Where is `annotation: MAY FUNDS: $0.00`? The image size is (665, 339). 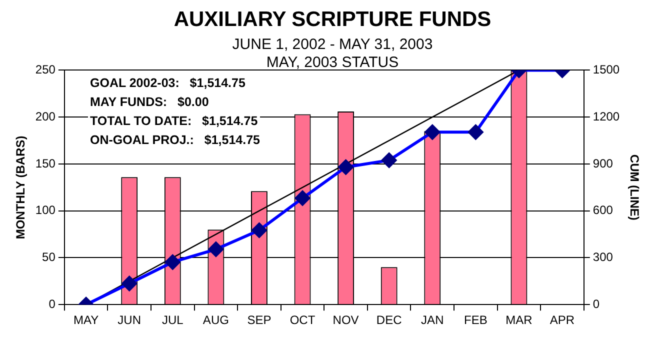 annotation: MAY FUNDS: $0.00 is located at coordinates (149, 102).